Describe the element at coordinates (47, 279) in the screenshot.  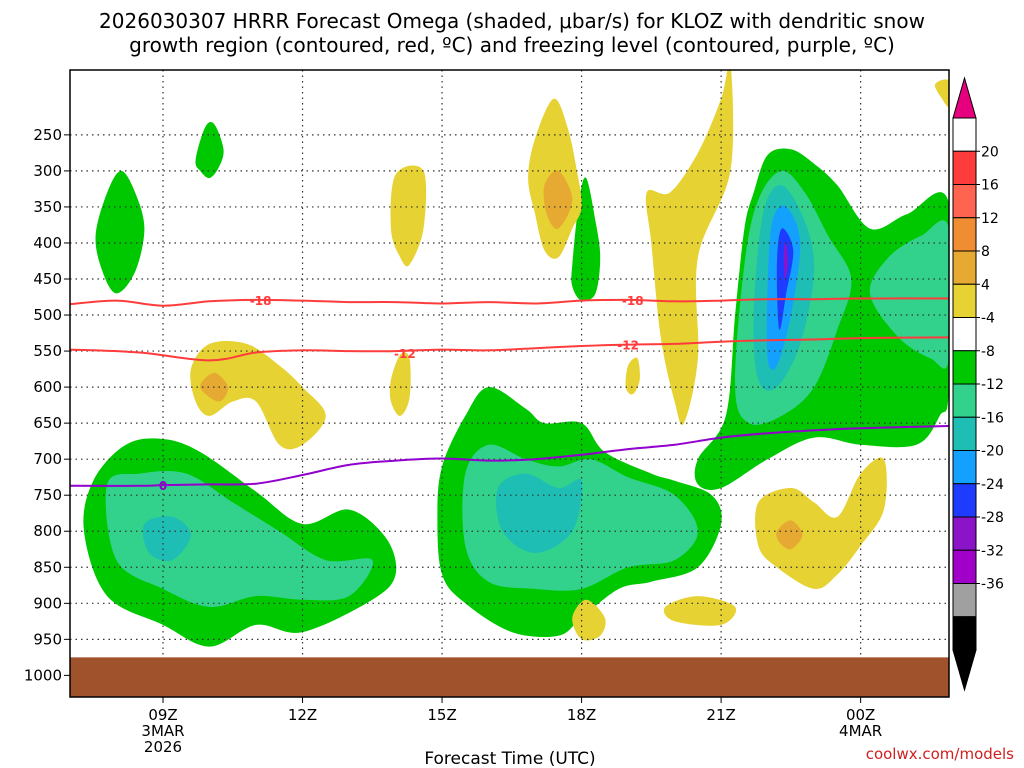
I see `y-tick-label-450: 450` at that location.